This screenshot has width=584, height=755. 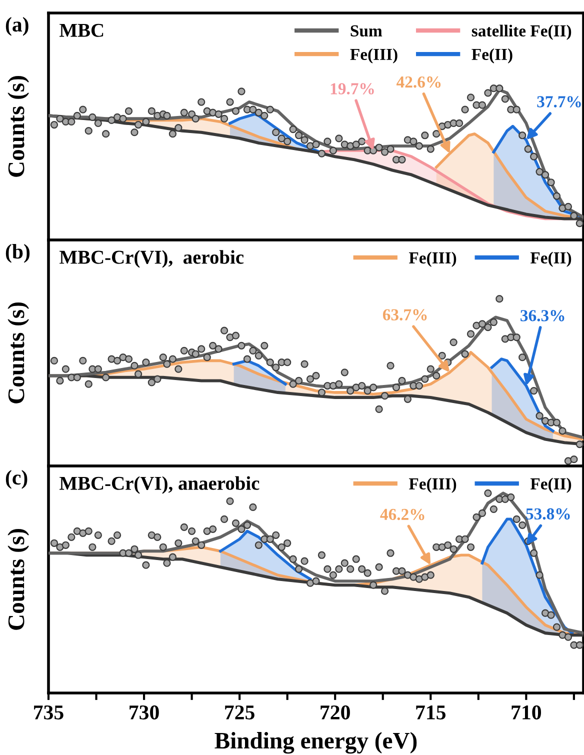 What do you see at coordinates (366, 31) in the screenshot?
I see `legend-label: Sum` at bounding box center [366, 31].